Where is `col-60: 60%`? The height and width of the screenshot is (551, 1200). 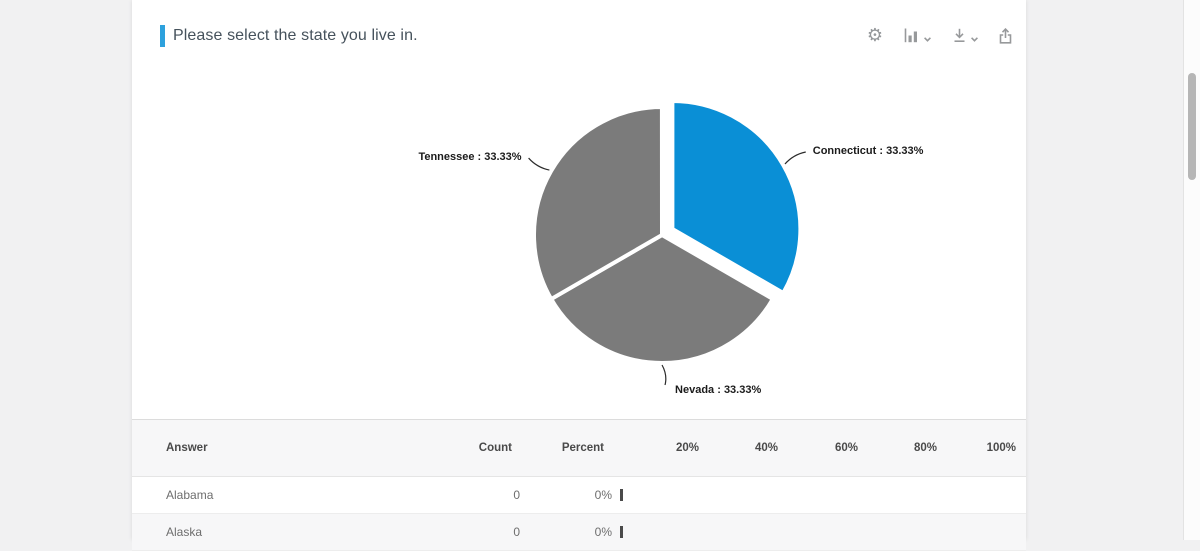 col-60: 60% is located at coordinates (846, 448).